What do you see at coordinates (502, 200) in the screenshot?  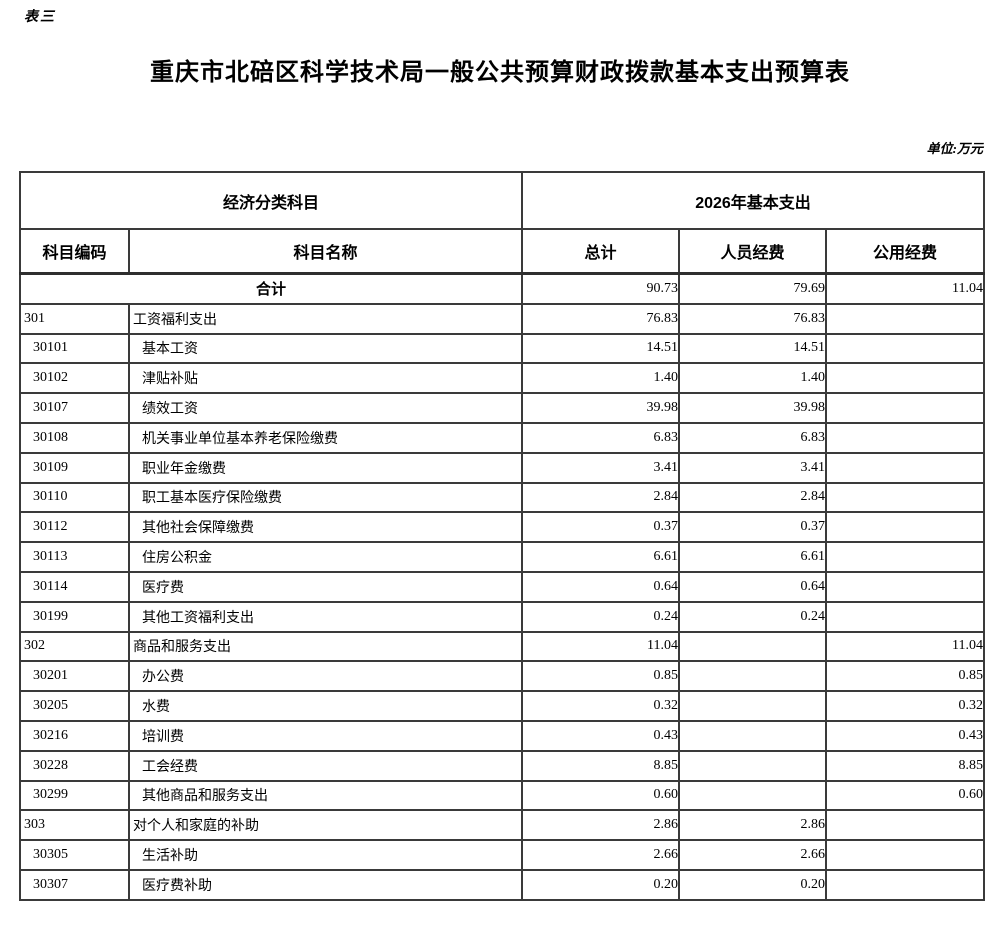 I see `header-group-row: 经济分类科目 2026年基本支出` at bounding box center [502, 200].